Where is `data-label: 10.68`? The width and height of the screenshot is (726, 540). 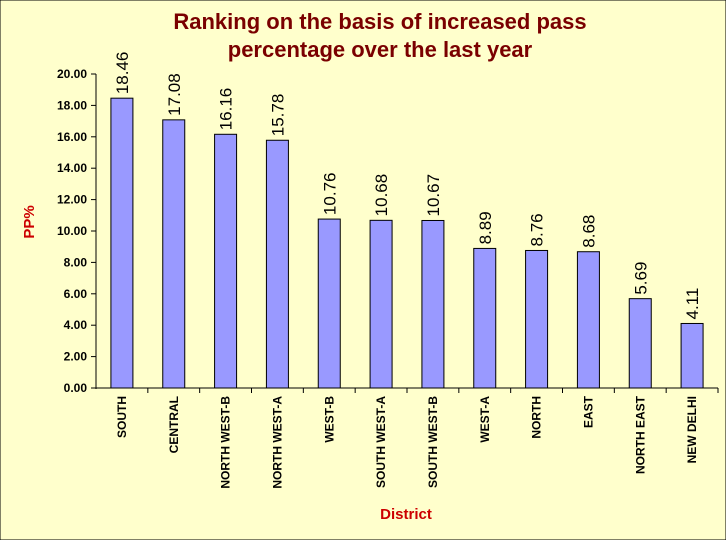
data-label: 10.68 is located at coordinates (381, 195).